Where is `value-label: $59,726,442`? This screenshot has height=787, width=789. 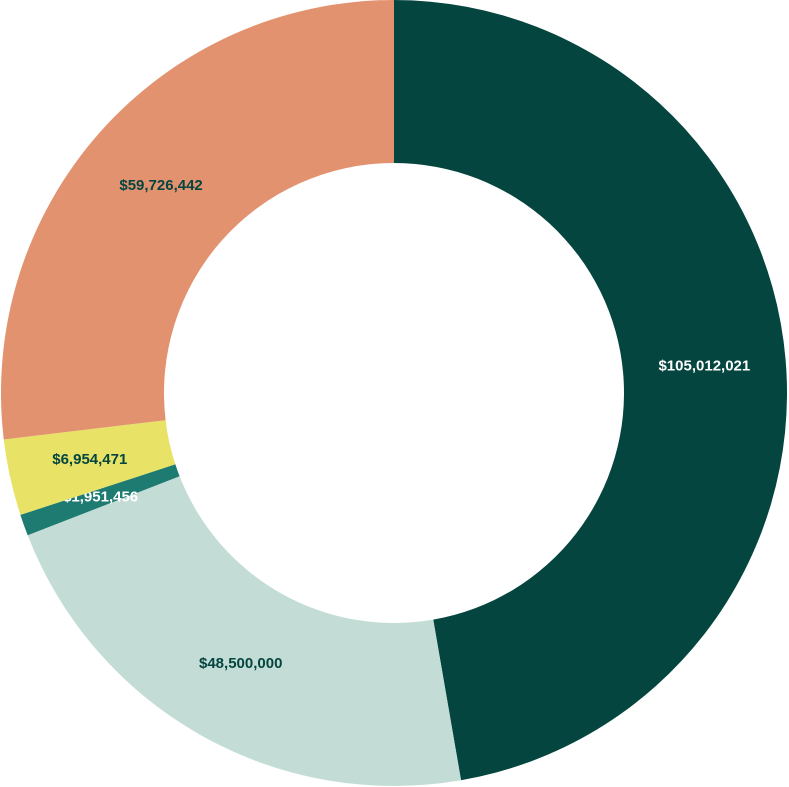 value-label: $59,726,442 is located at coordinates (160, 185).